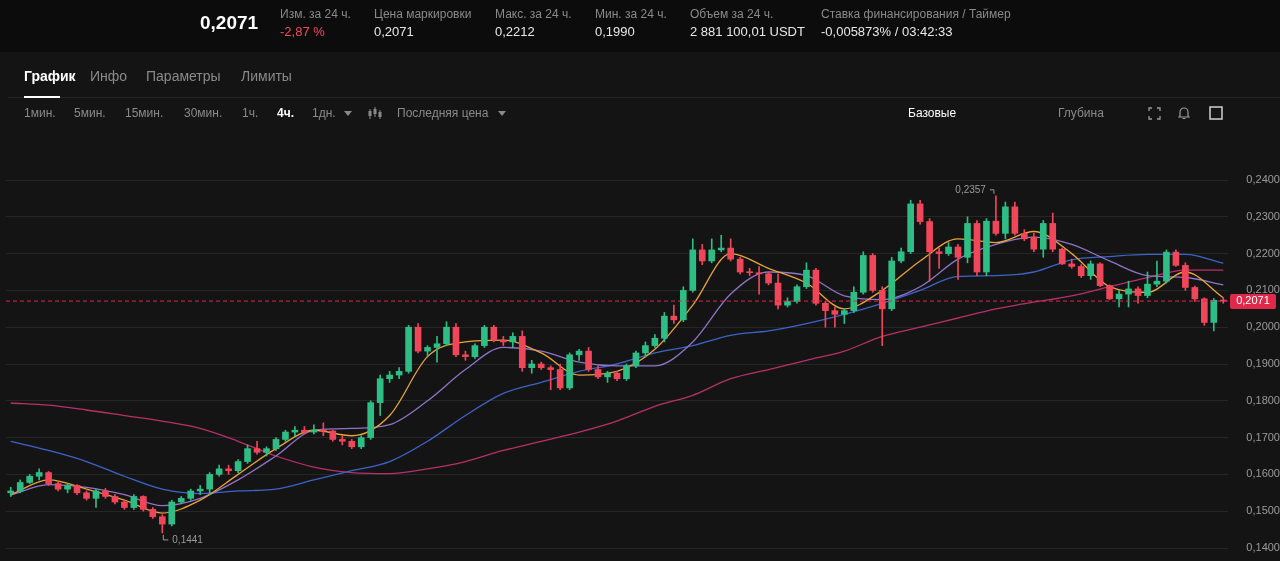  I want to click on y-tick-label: 0,2300, so click(1263, 215).